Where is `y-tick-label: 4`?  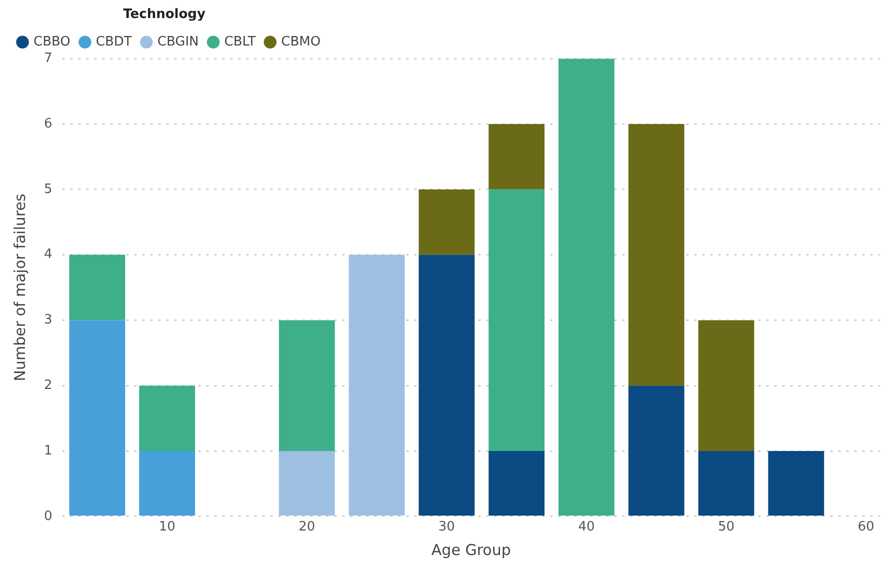
y-tick-label: 4 is located at coordinates (48, 254).